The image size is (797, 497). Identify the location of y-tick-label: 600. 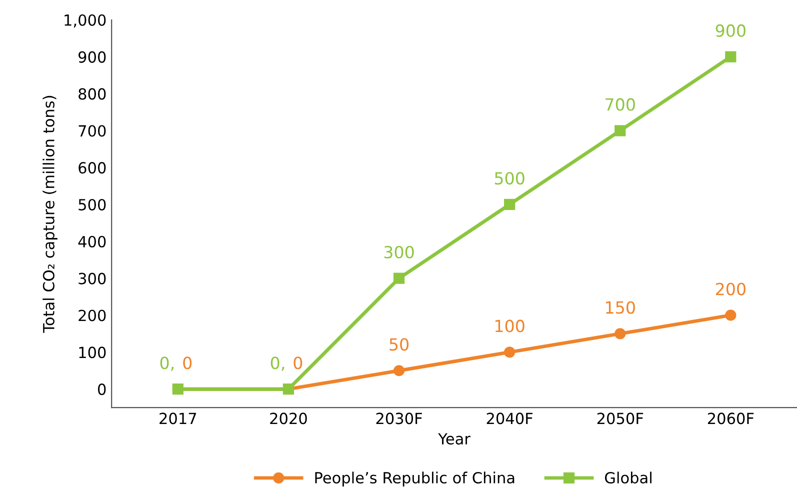
(92, 168).